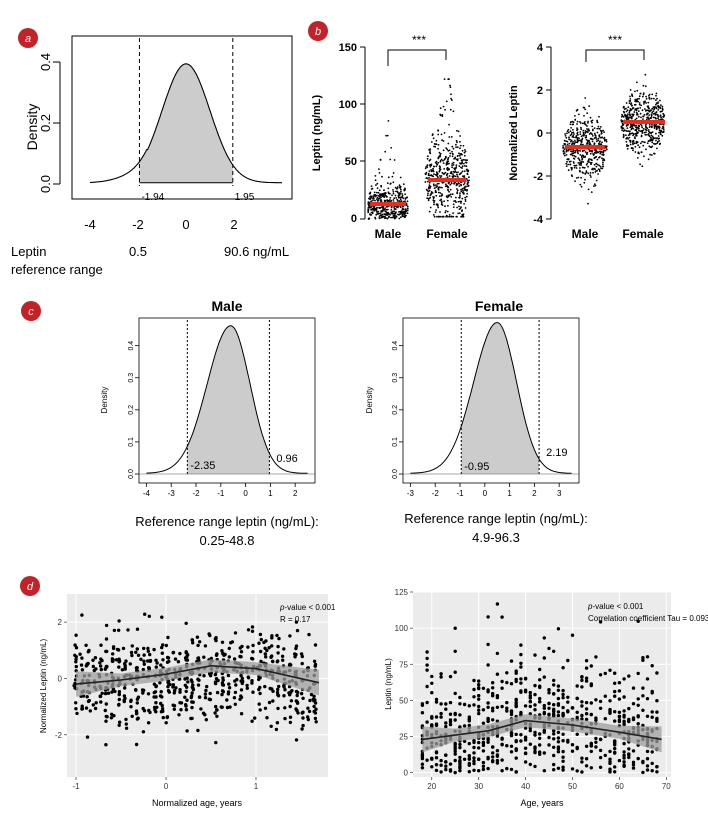 This screenshot has height=819, width=708. What do you see at coordinates (307, 607) in the screenshot?
I see `panel-d1-annotation-line1: p-value < 0.001` at bounding box center [307, 607].